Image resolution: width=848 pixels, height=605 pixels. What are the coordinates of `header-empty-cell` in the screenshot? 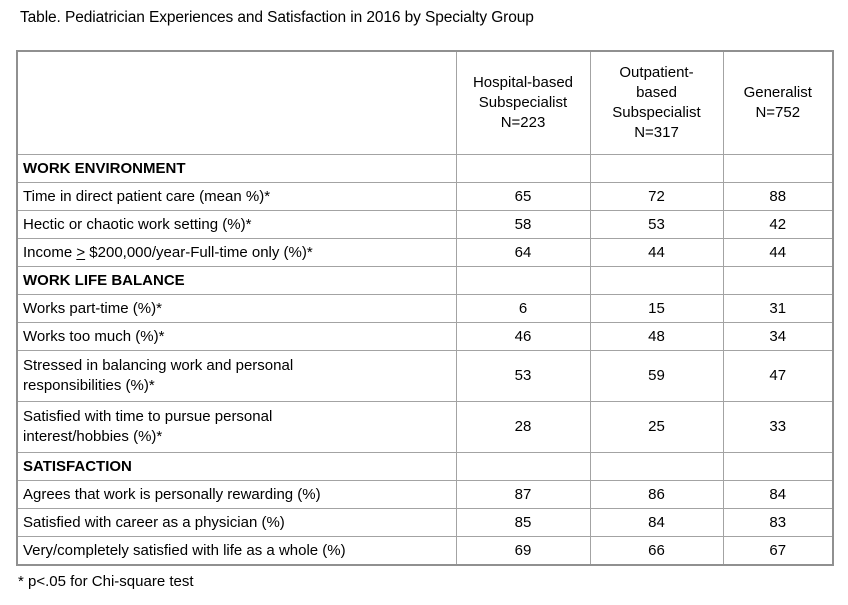 It's located at (236, 102).